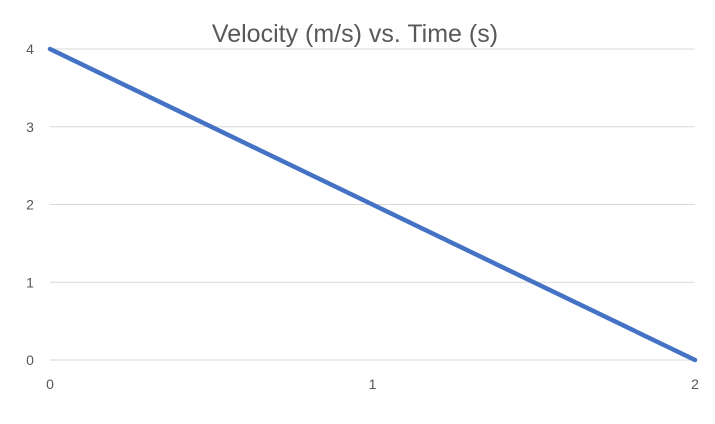 Image resolution: width=715 pixels, height=424 pixels. I want to click on y-tick-label: 0, so click(30, 360).